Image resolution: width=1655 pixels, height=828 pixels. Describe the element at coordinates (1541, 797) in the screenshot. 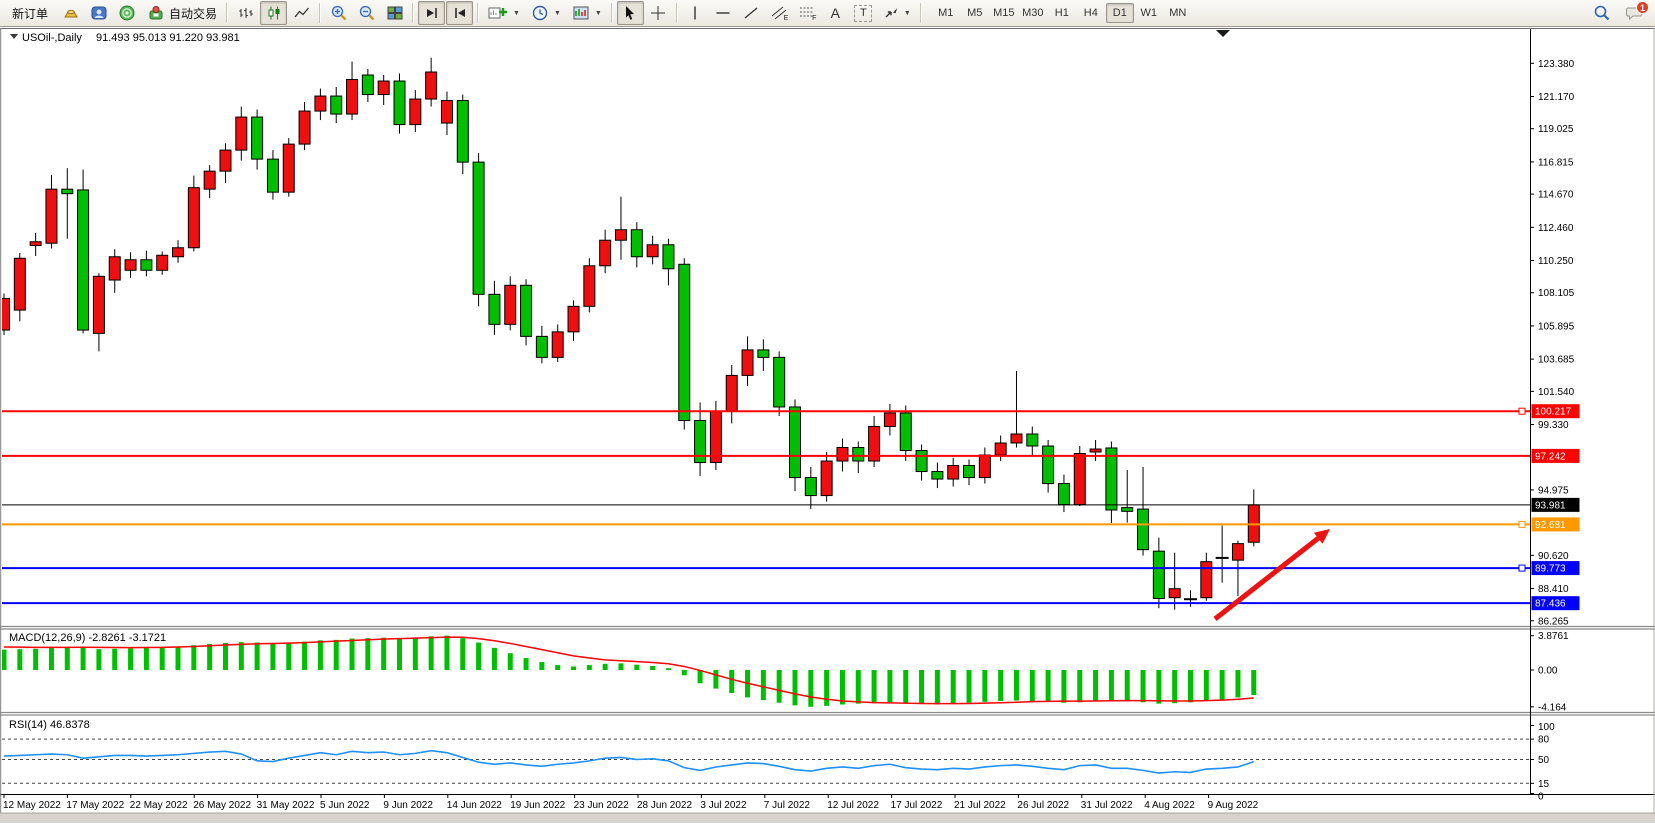

I see `svg-text: 0` at that location.